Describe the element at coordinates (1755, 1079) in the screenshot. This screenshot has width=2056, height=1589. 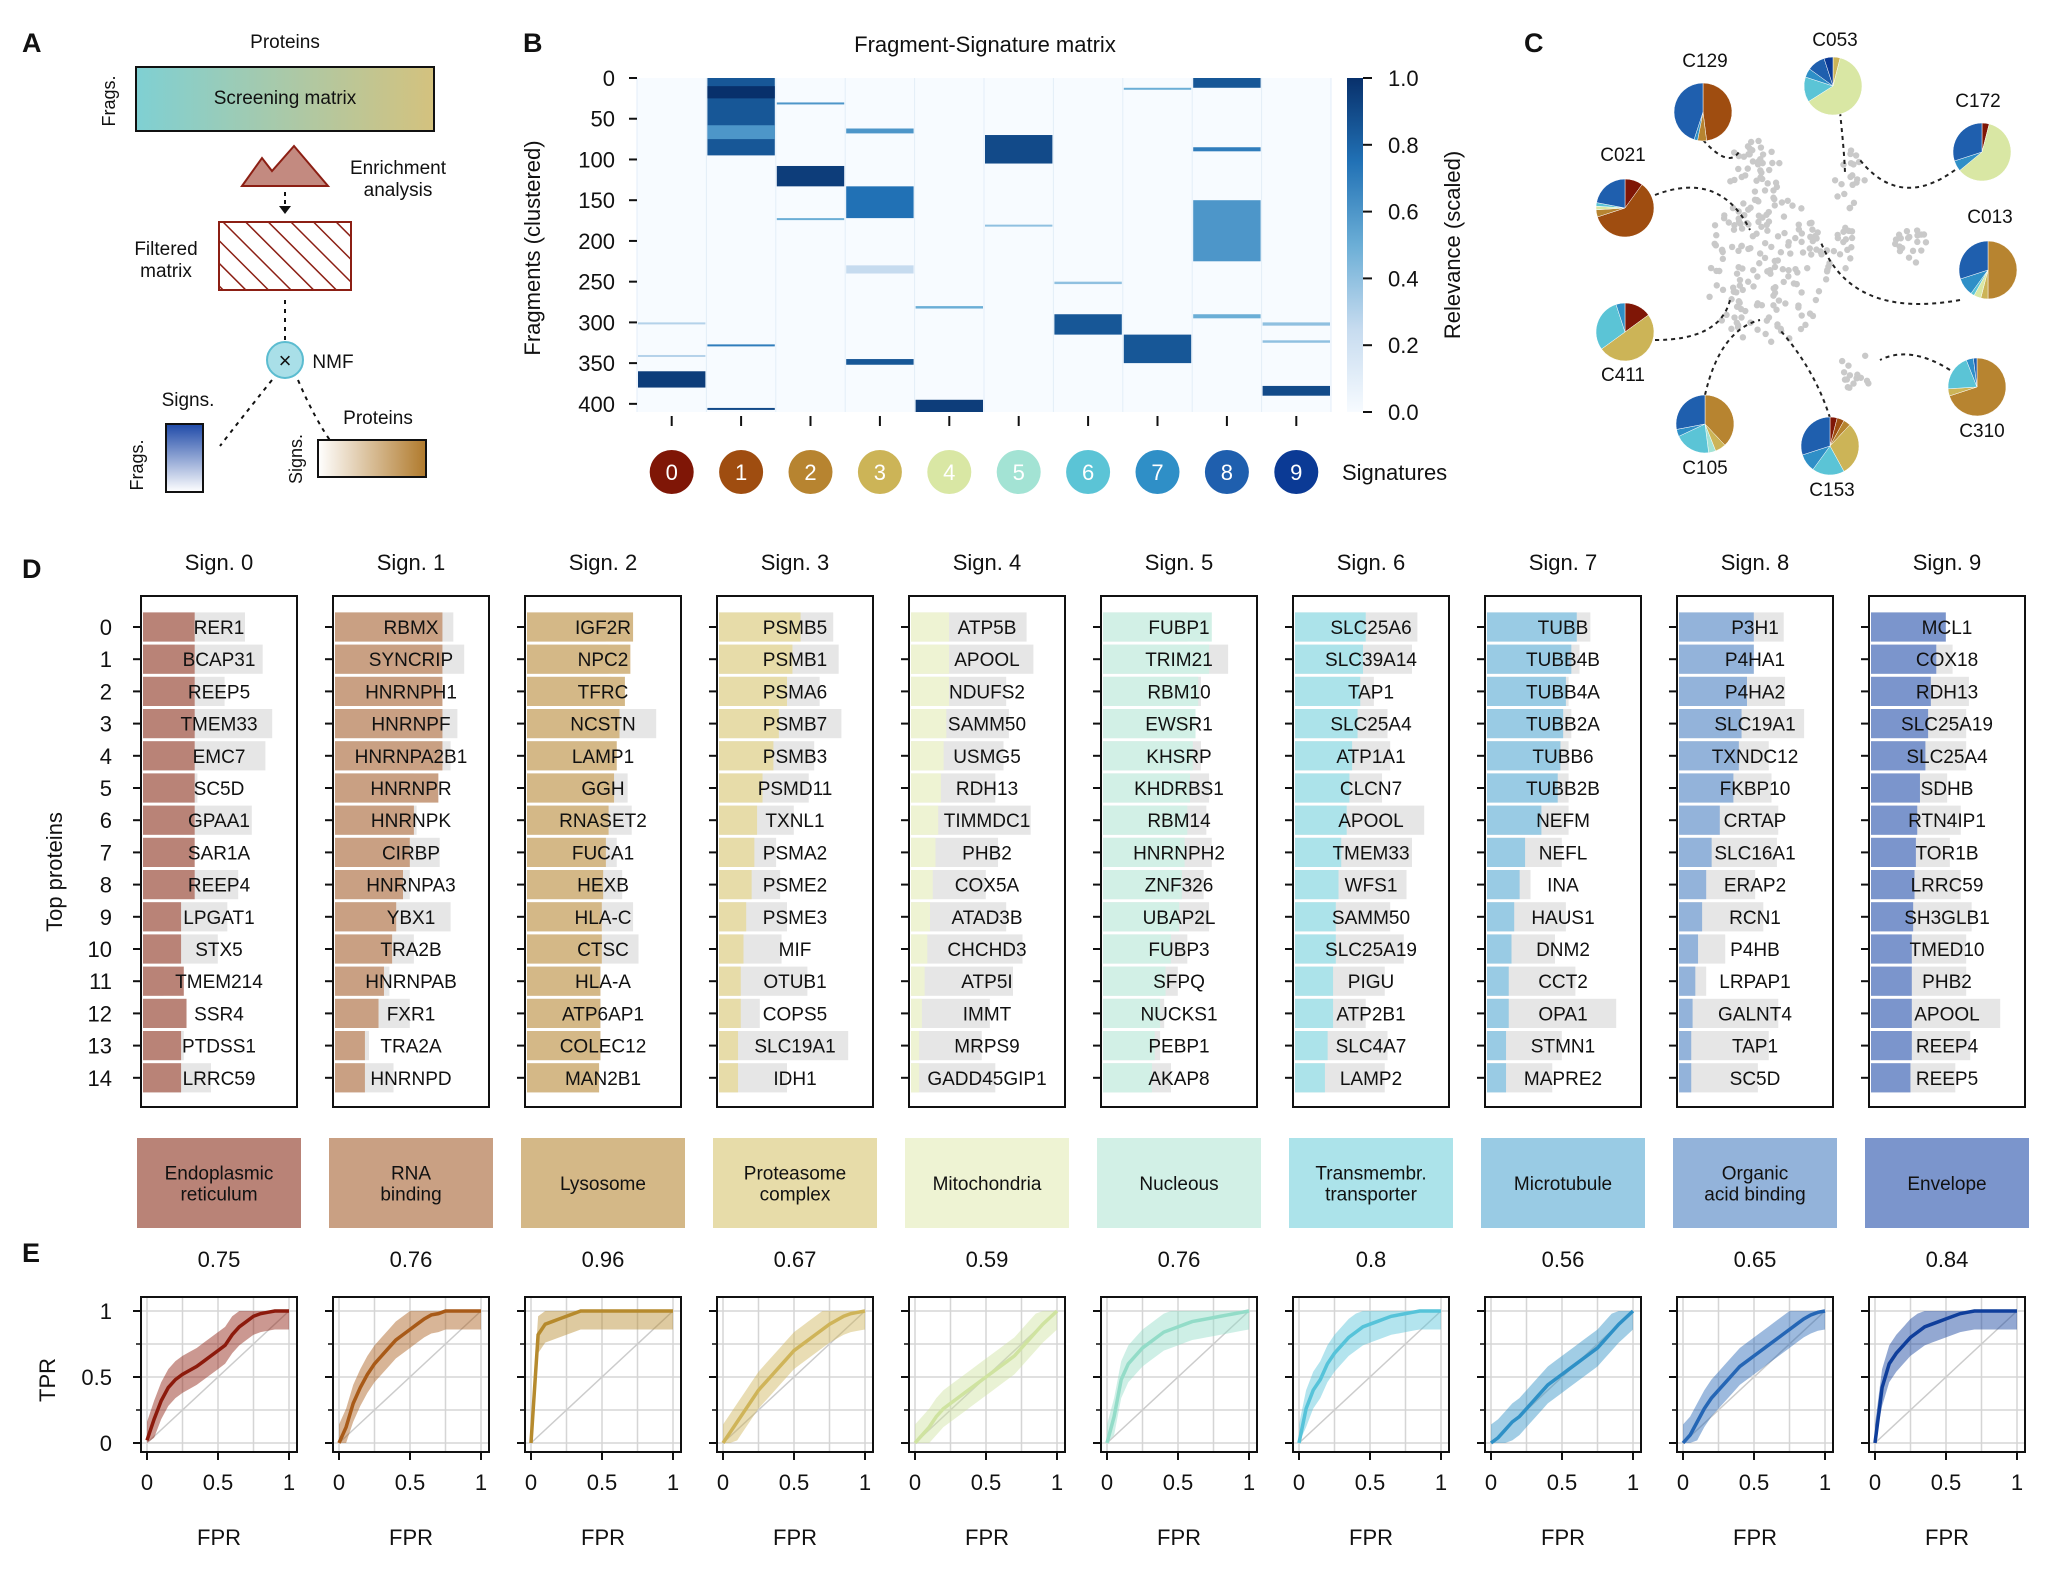
I see `protein-label: SC5D` at that location.